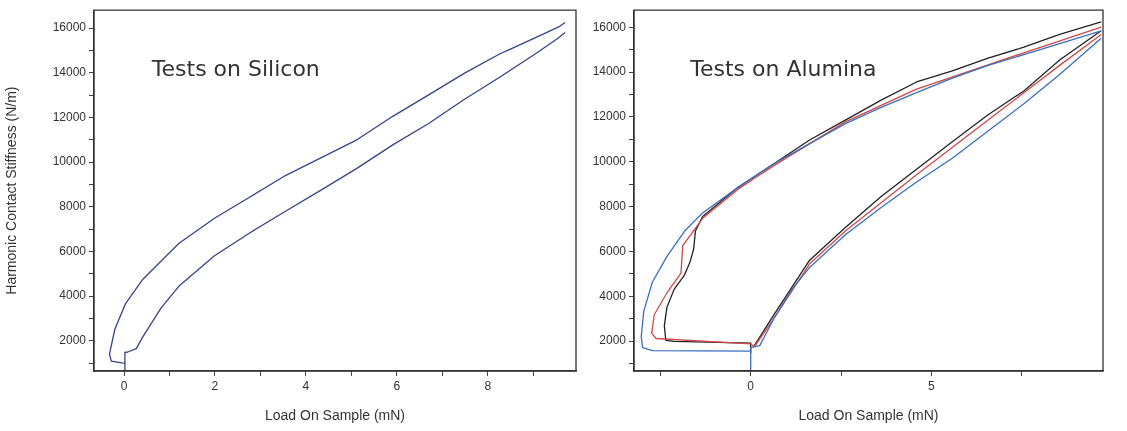 The image size is (1127, 431). I want to click on annotation: Tests on Silicon, so click(235, 68).